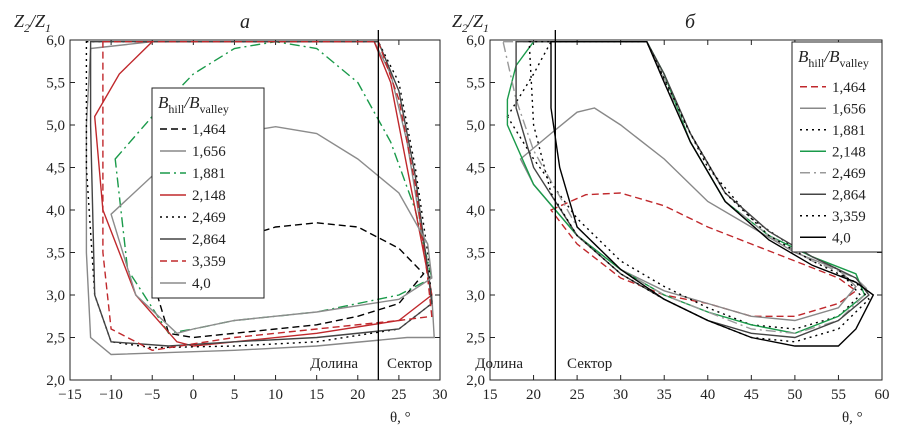 This screenshot has width=897, height=431. Describe the element at coordinates (833, 58) in the screenshot. I see `panel-b-legend-title: Bhill/Bvalley` at that location.